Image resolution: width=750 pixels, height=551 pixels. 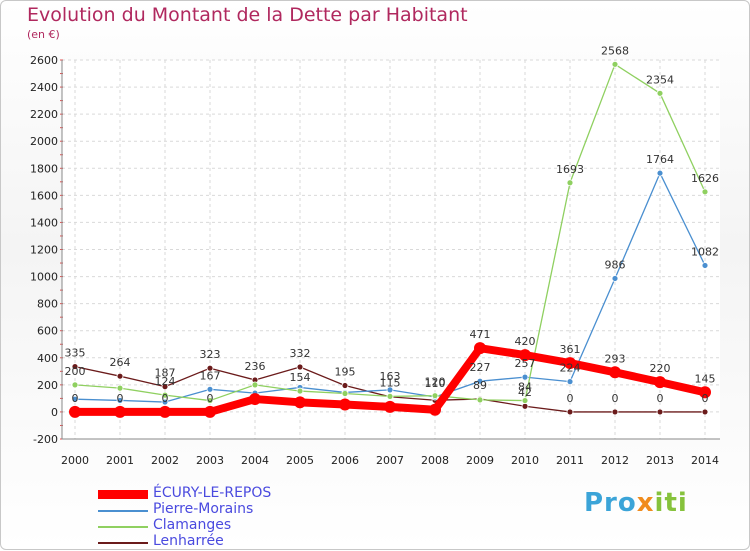 I want to click on x-tick-label: 2001, so click(x=120, y=460).